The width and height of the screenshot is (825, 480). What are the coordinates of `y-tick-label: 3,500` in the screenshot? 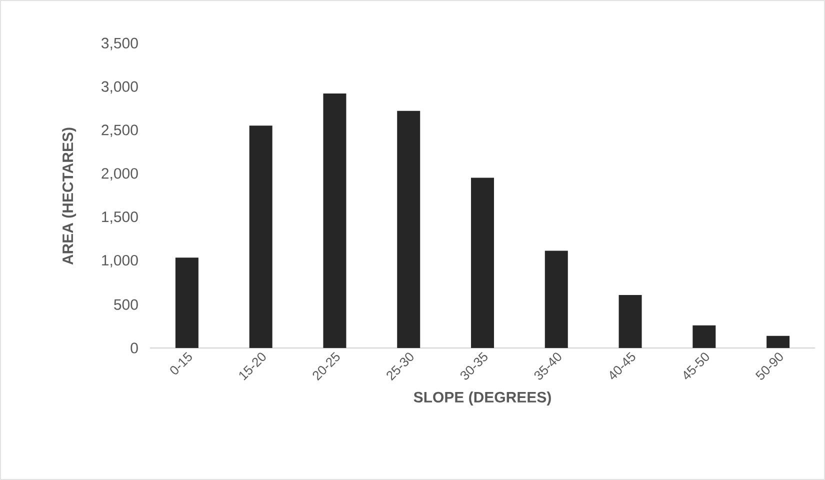 It's located at (119, 44).